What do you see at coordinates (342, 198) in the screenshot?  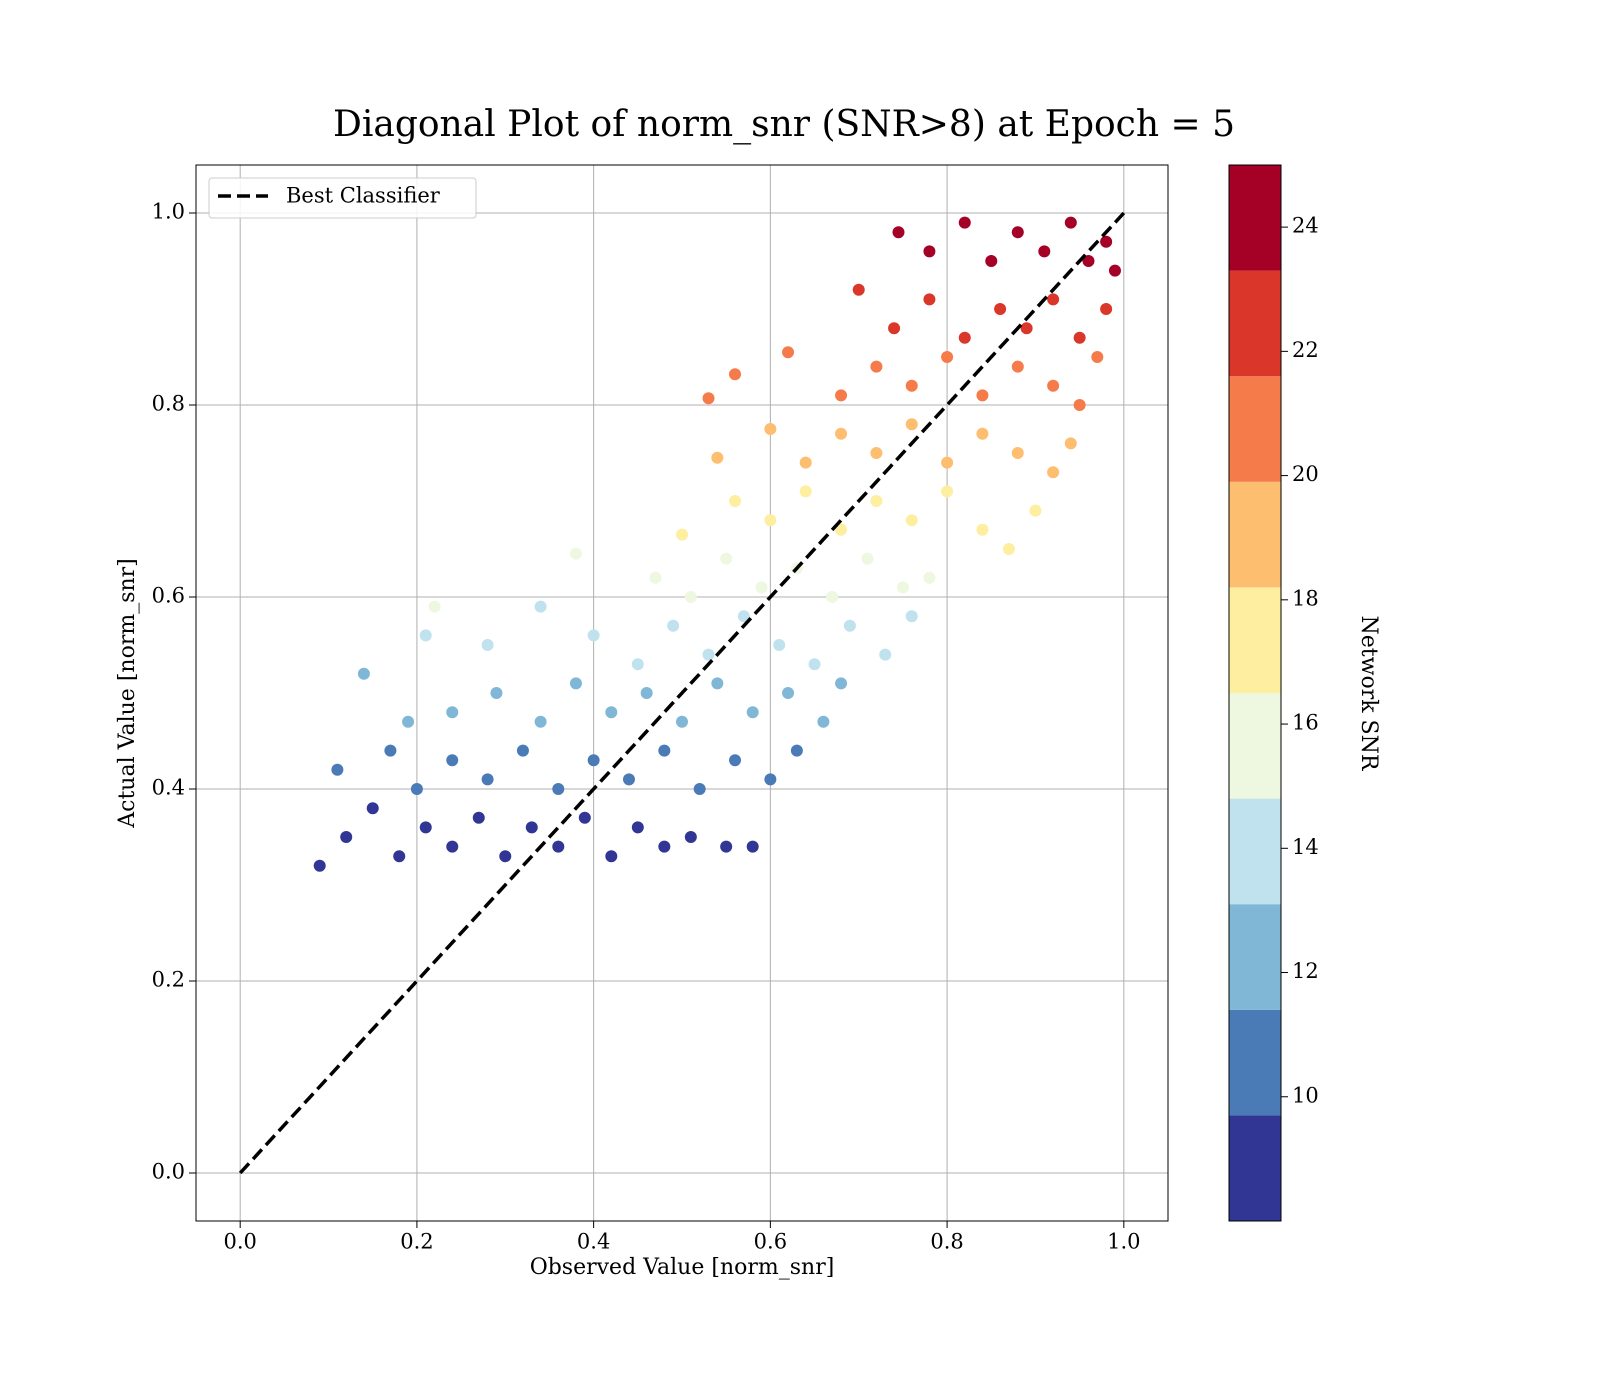 I see `legend-box` at bounding box center [342, 198].